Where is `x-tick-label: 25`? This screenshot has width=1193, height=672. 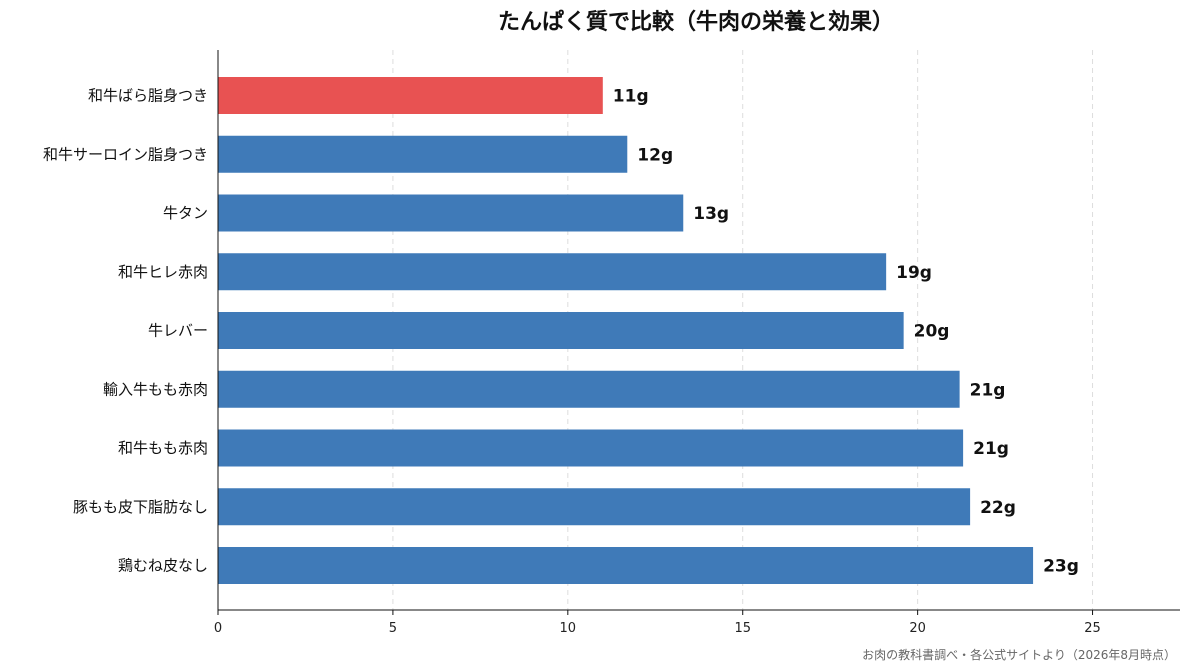
x-tick-label: 25 is located at coordinates (1092, 628).